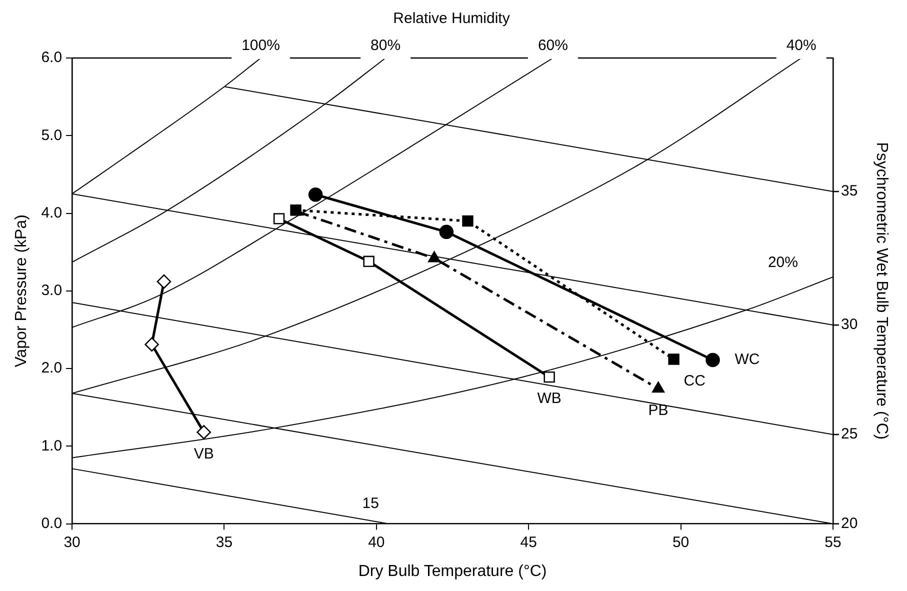 Image resolution: width=907 pixels, height=591 pixels. What do you see at coordinates (51, 523) in the screenshot?
I see `y-tick-label: 0.0` at bounding box center [51, 523].